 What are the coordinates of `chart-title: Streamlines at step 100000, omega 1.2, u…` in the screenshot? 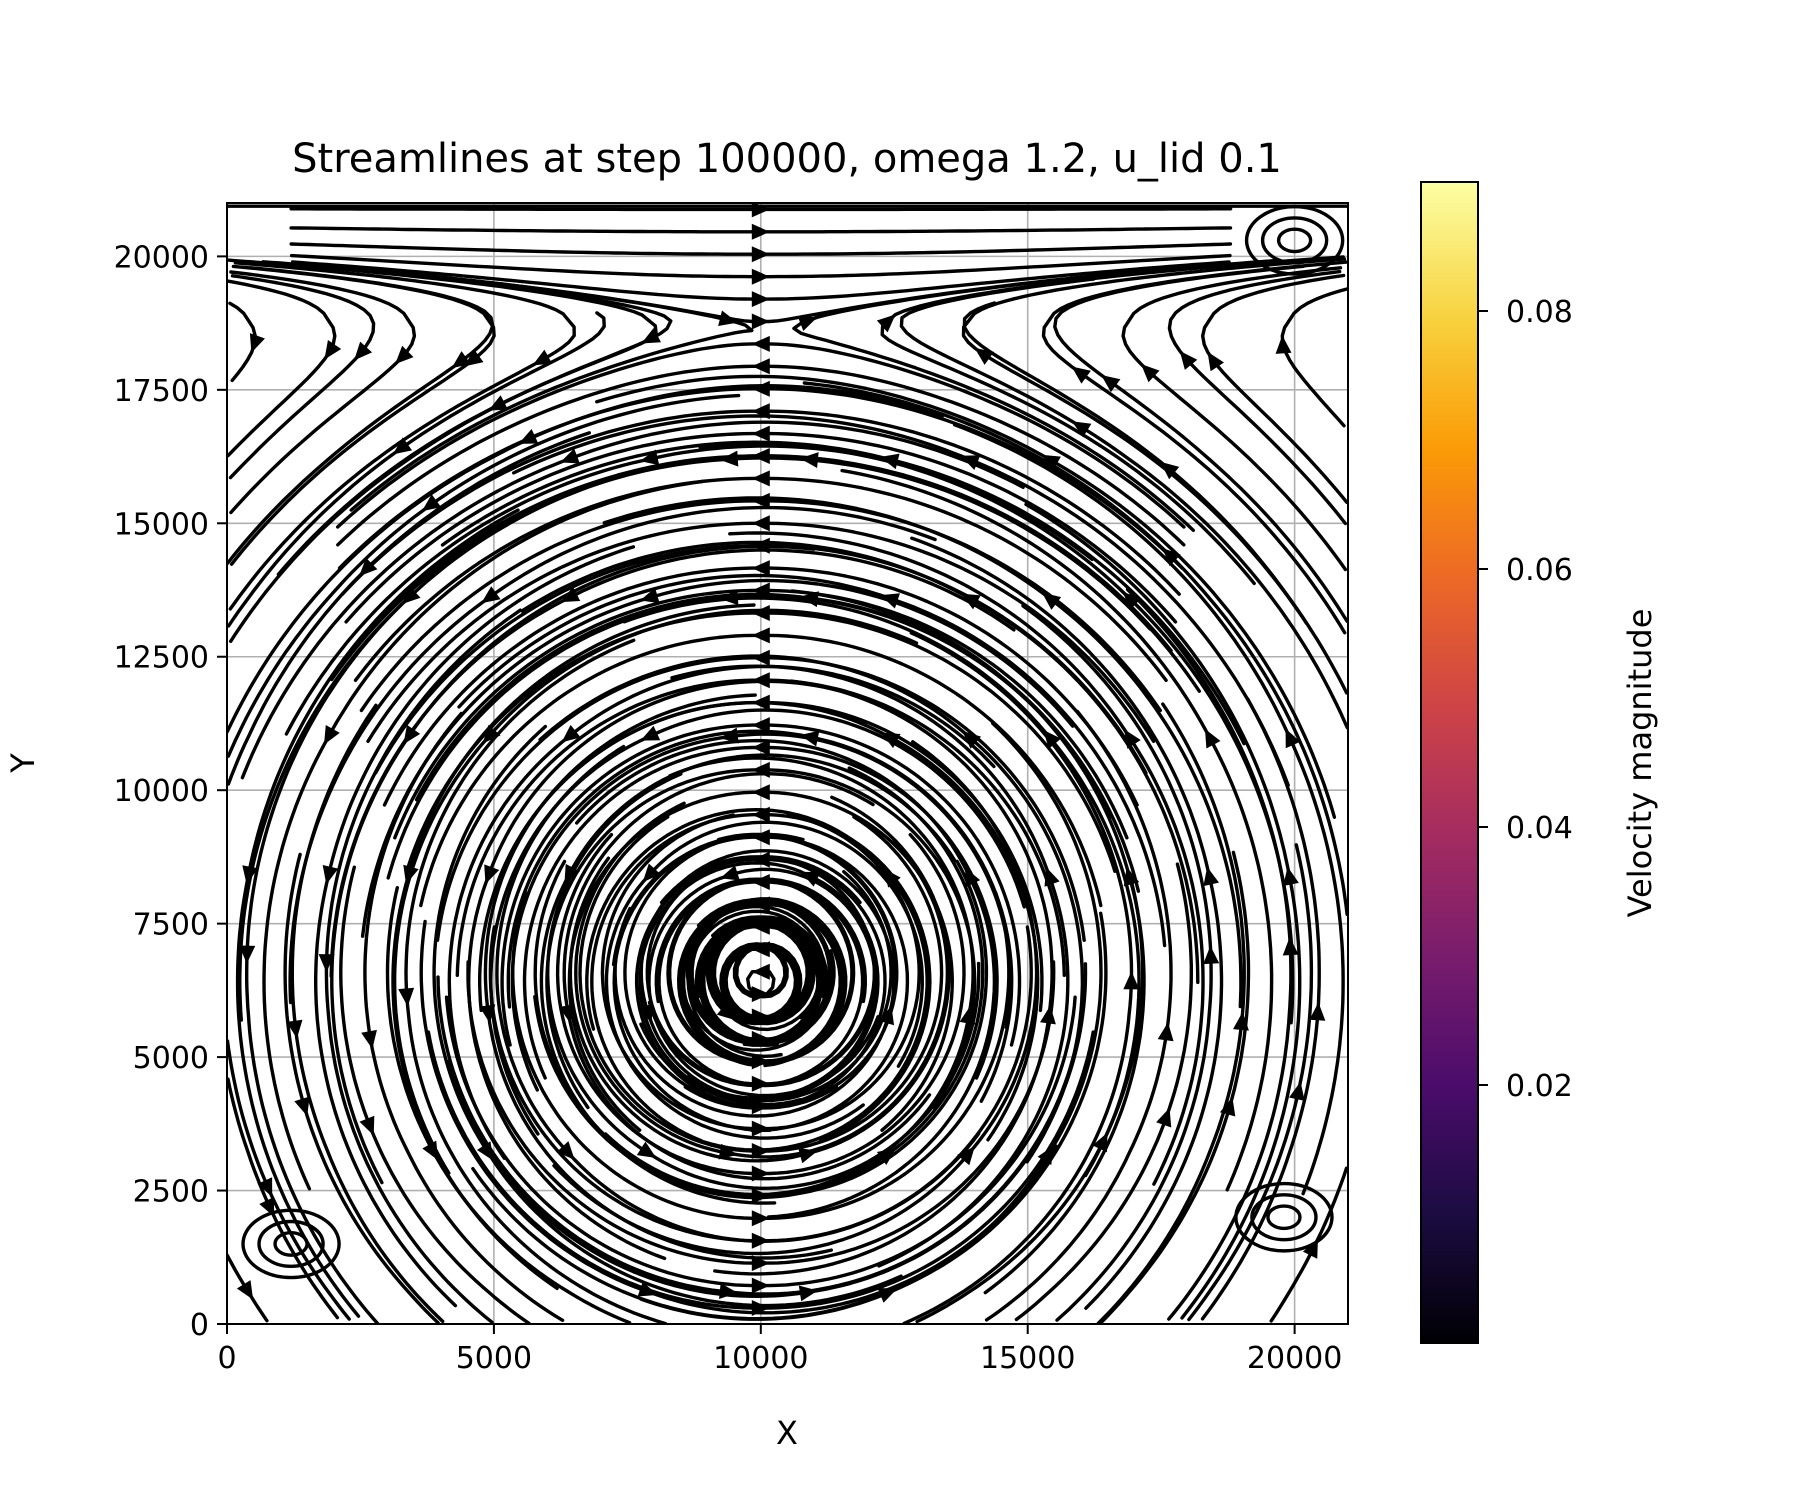 It's located at (787, 159).